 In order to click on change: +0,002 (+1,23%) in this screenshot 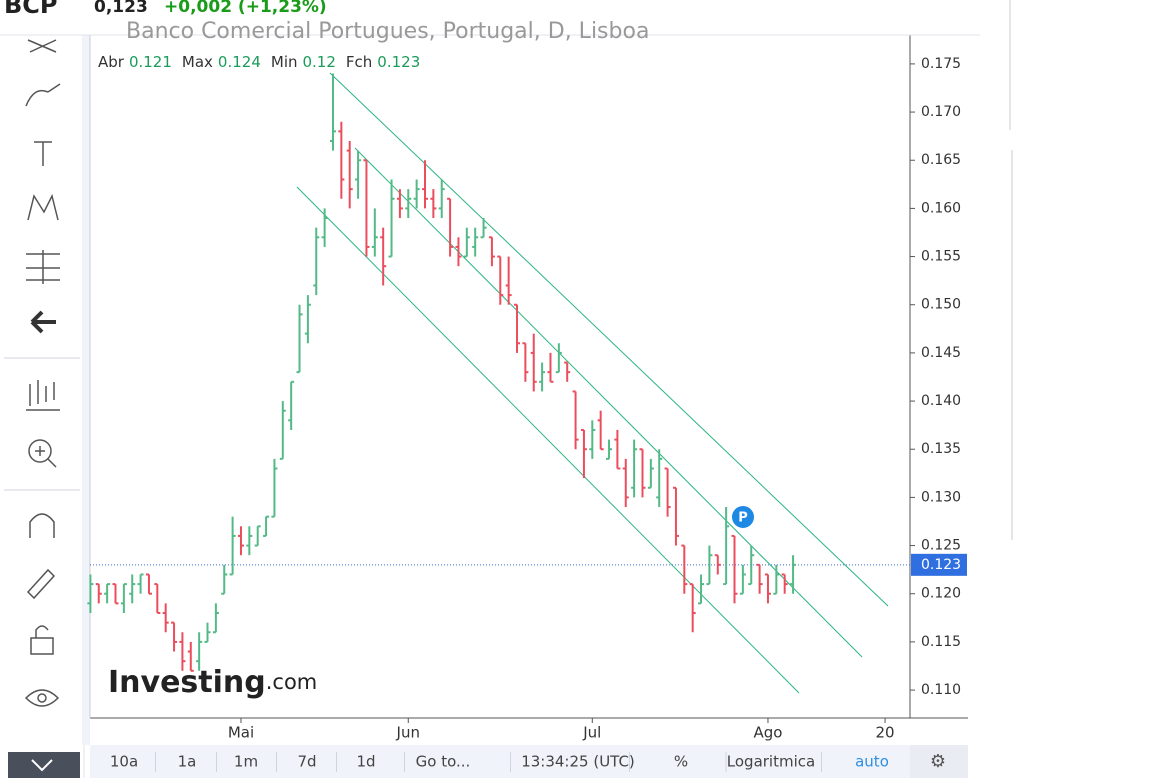, I will do `click(245, 8)`.